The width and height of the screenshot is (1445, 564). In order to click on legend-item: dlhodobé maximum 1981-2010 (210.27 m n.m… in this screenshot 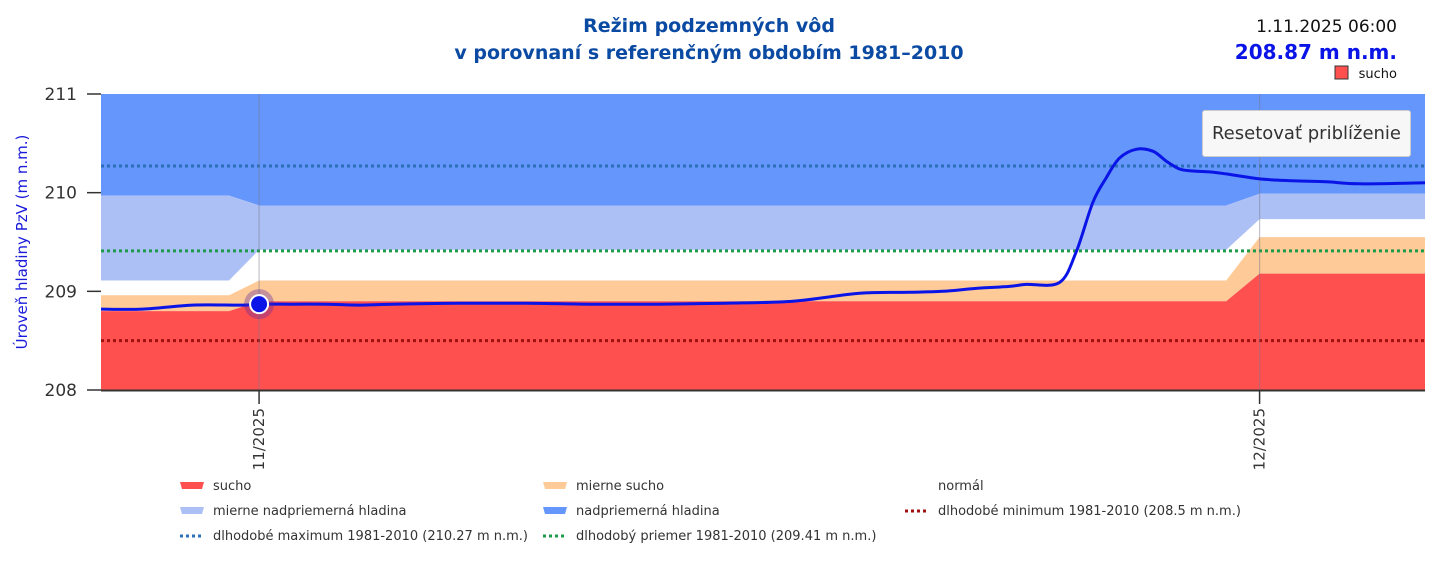, I will do `click(354, 536)`.